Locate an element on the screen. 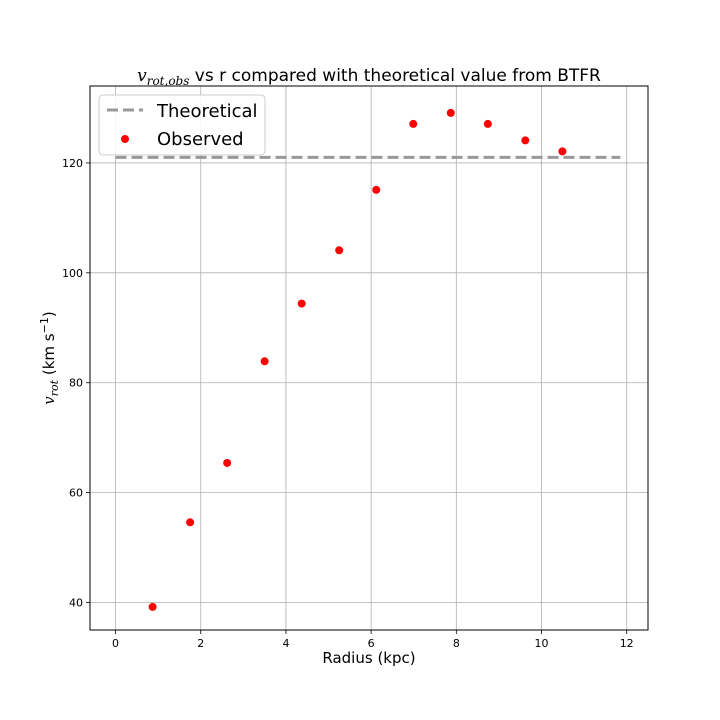 The height and width of the screenshot is (720, 720). y-tick-label: 40 is located at coordinates (76, 603).